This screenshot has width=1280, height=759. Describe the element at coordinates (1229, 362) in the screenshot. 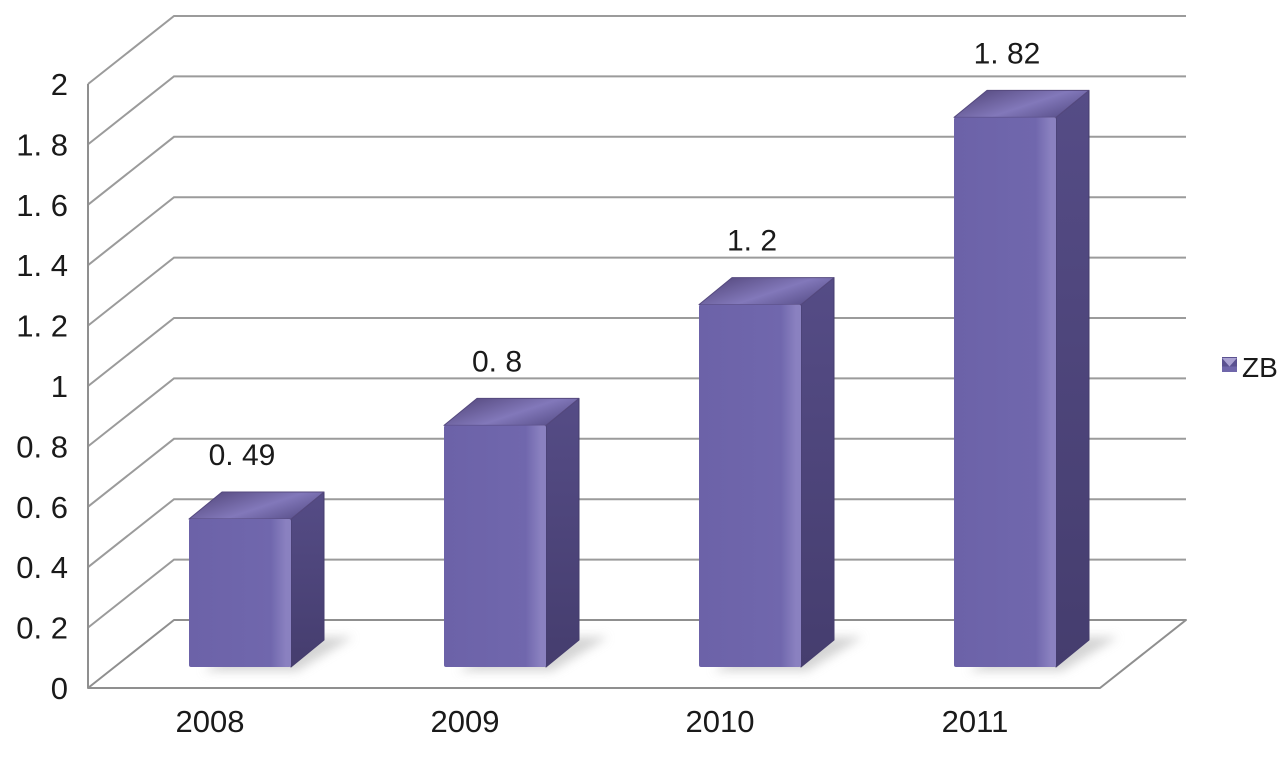

I see `legend-cube-top-face` at that location.